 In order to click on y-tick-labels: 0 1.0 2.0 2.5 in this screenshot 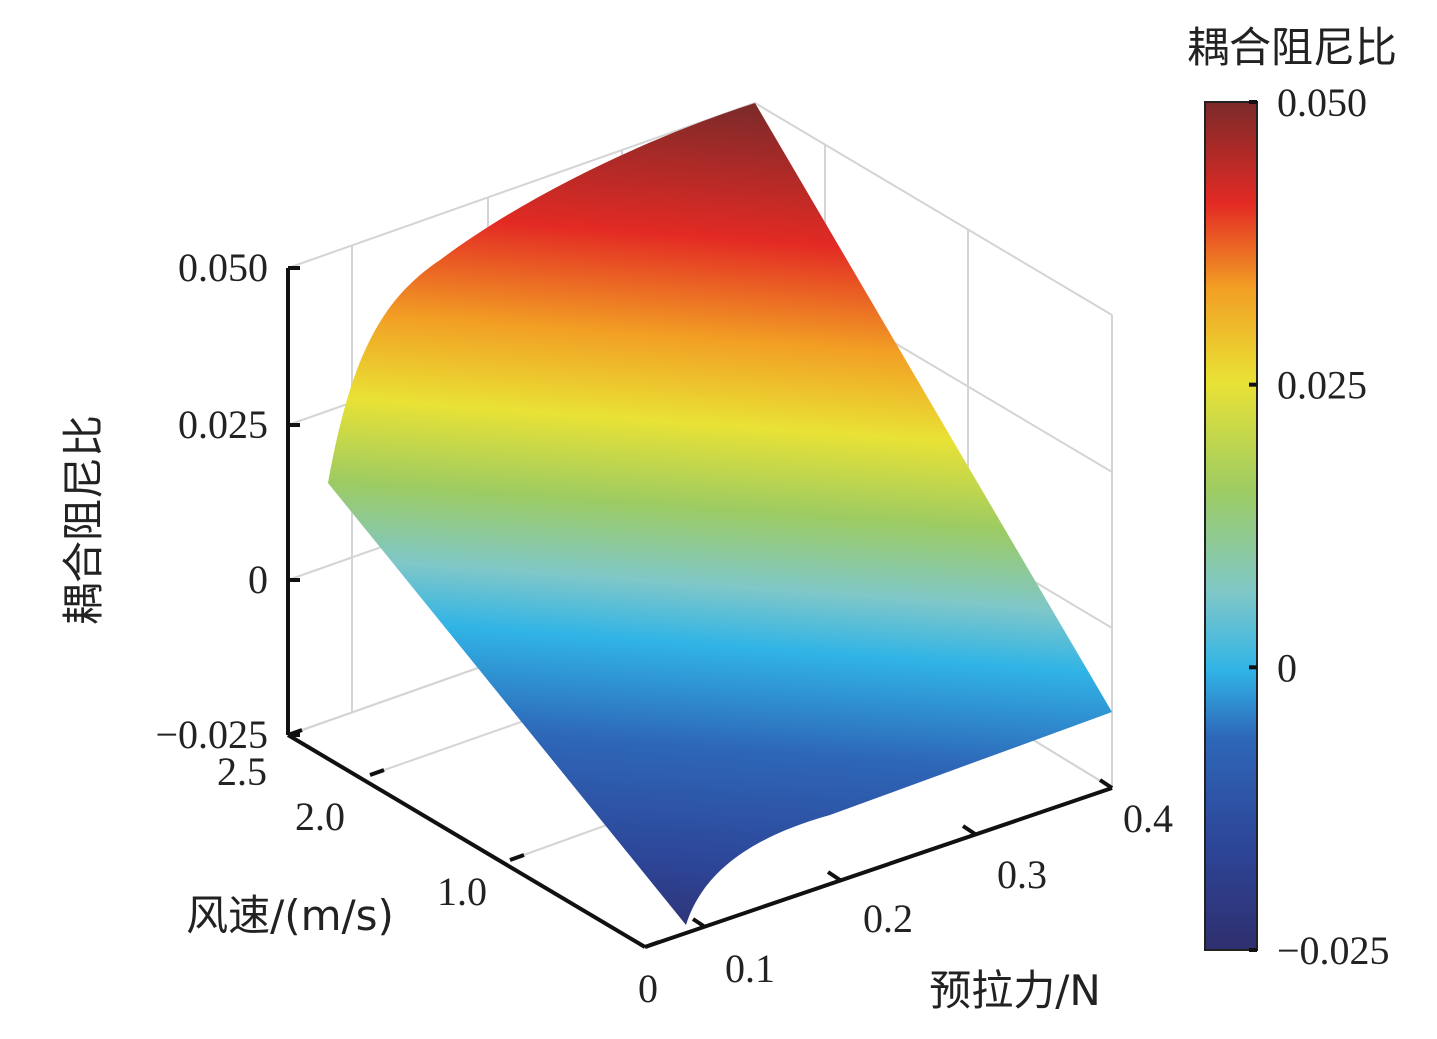, I will do `click(437, 880)`.